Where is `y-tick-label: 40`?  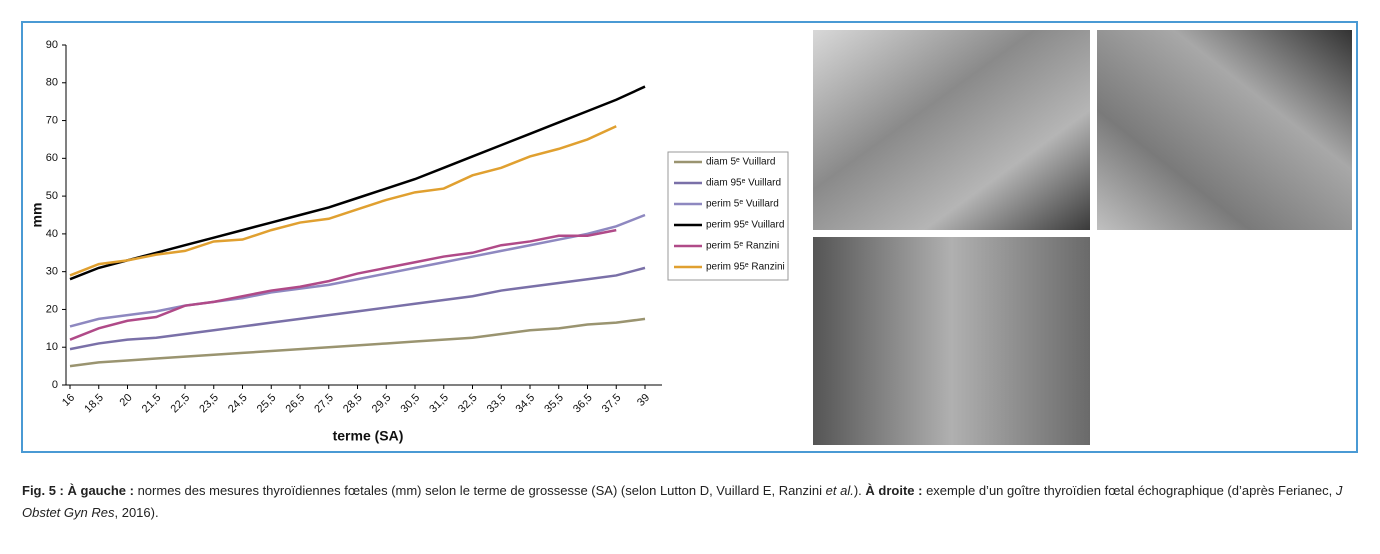 y-tick-label: 40 is located at coordinates (52, 234).